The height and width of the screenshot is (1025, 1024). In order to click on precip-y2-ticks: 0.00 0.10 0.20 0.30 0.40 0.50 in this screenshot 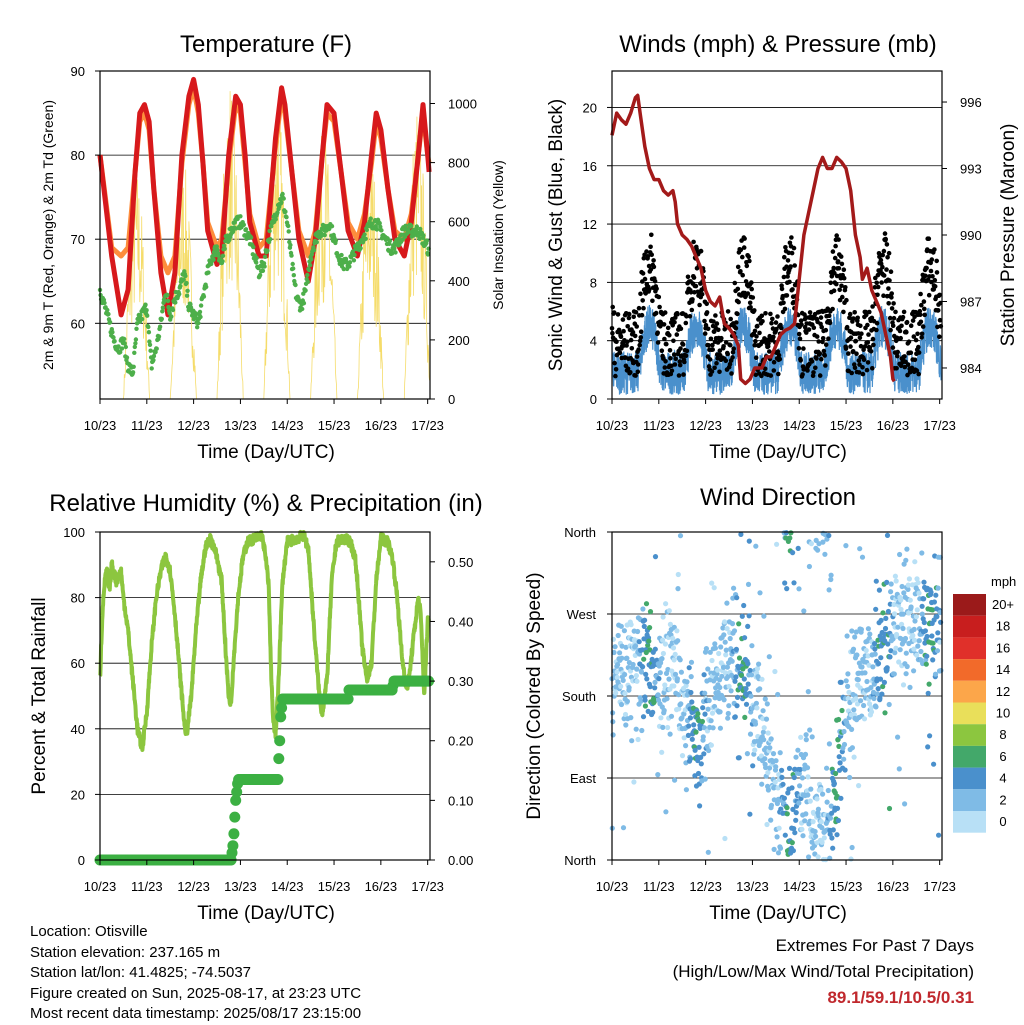, I will do `click(451, 711)`.